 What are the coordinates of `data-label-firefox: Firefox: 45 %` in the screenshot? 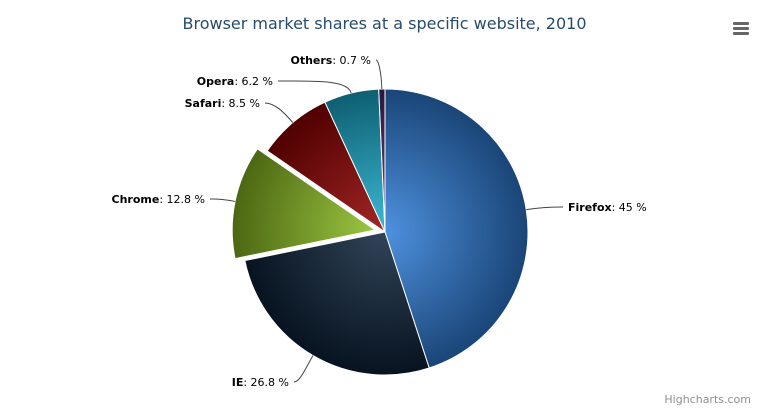 It's located at (607, 207).